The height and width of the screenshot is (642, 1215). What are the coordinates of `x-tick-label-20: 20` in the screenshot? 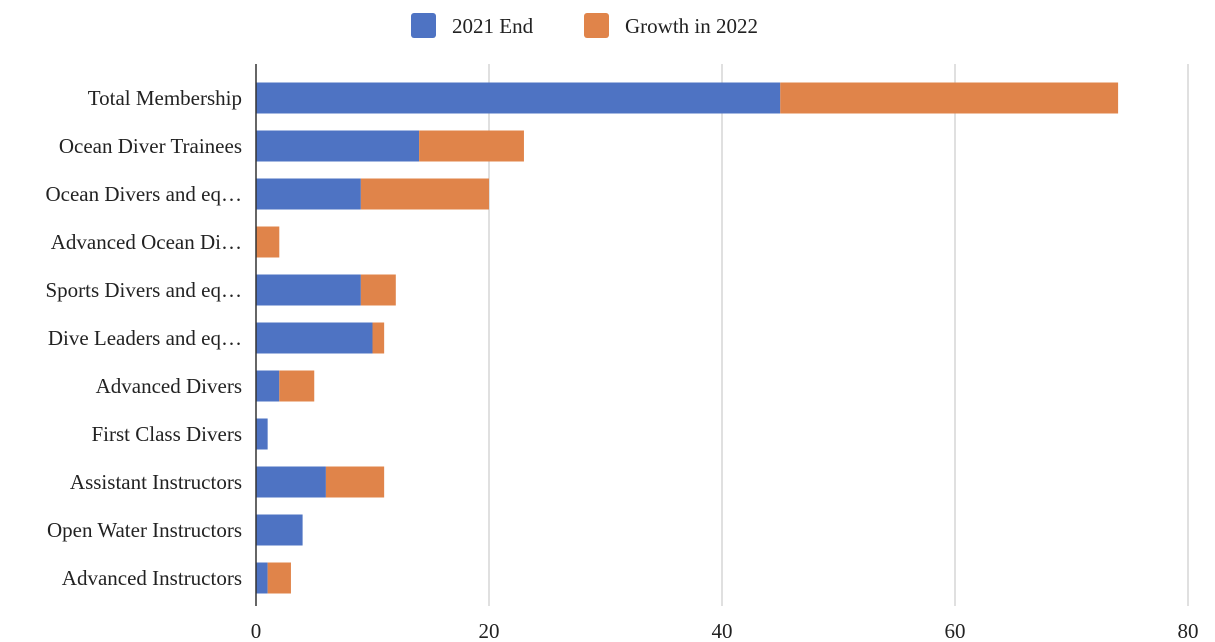 It's located at (489, 630).